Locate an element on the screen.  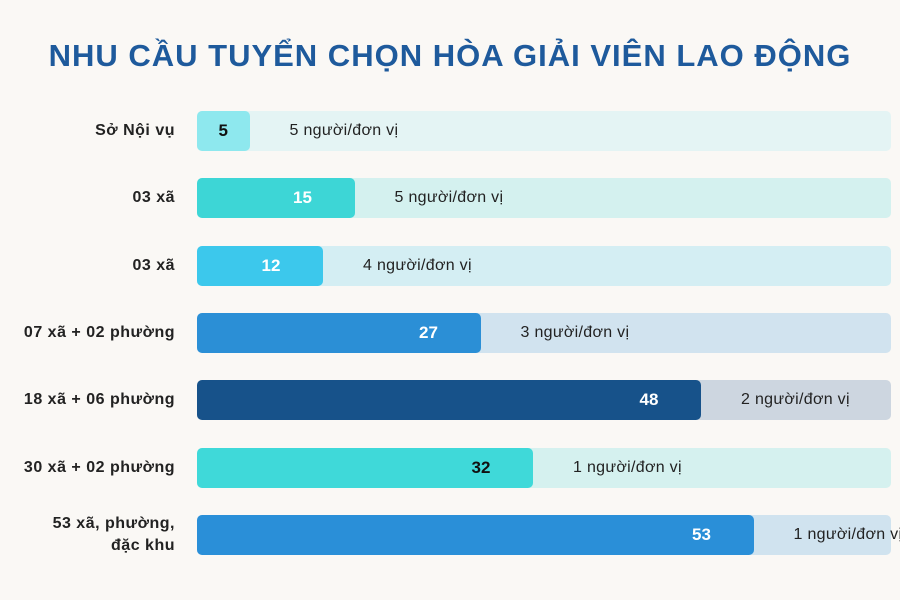
bar-track: 53 1 người/đơn vị is located at coordinates (548, 534).